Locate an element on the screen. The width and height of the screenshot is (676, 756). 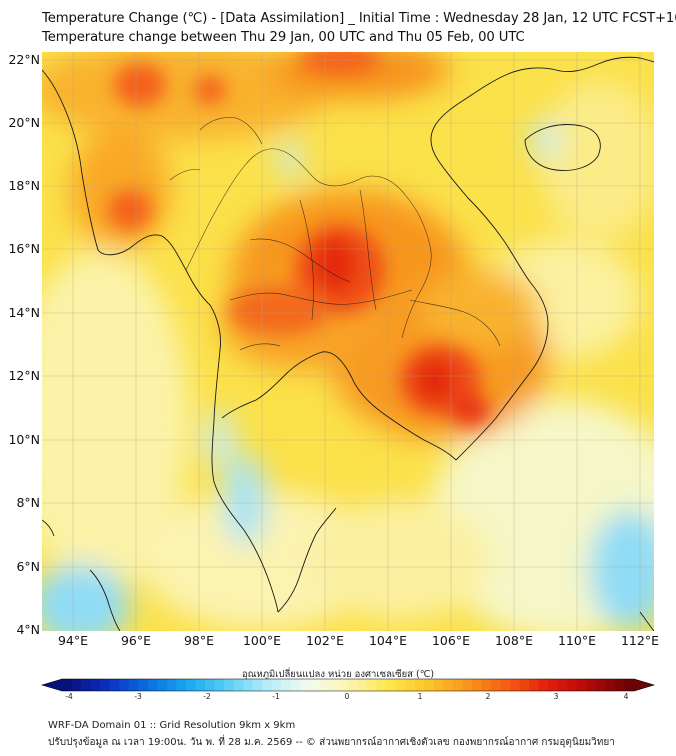
colorbar-tick: -1 is located at coordinates (276, 696).